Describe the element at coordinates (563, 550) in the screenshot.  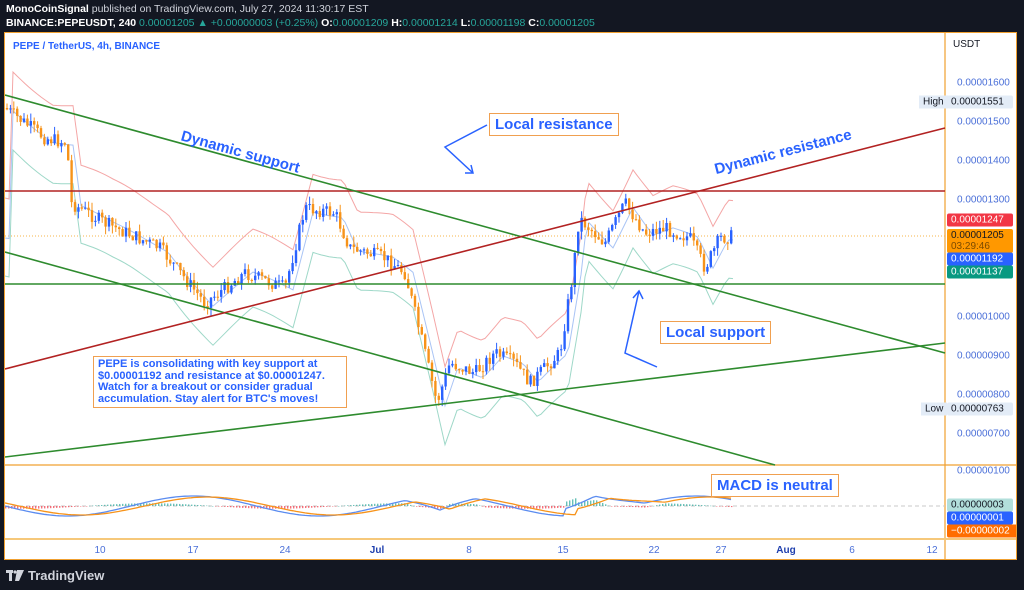
I see `time-tick: 15` at that location.